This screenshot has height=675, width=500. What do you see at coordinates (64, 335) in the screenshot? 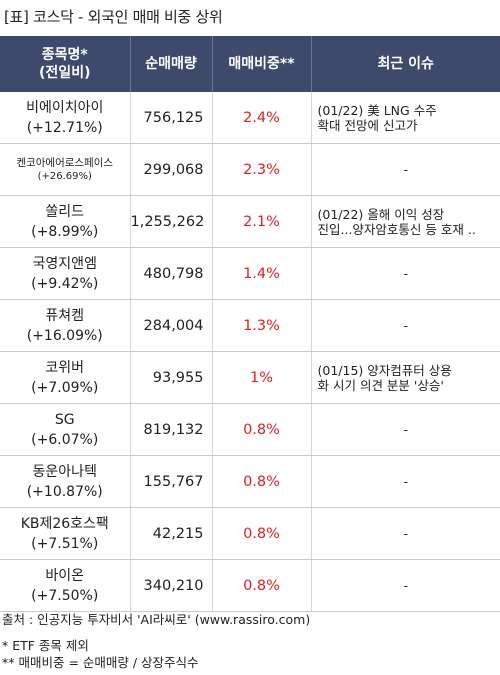
I see `stock-change: (+16.09%)` at bounding box center [64, 335].